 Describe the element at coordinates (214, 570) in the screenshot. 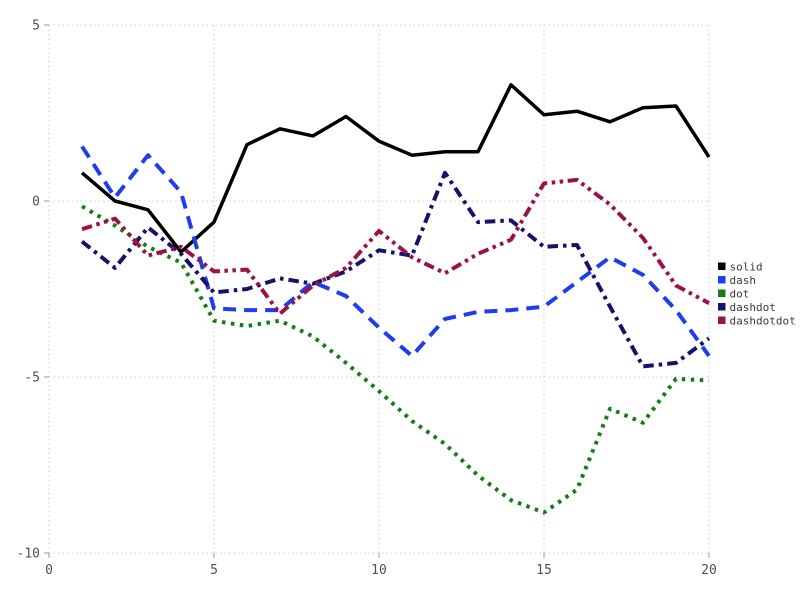

I see `x-tick-label: 5` at that location.